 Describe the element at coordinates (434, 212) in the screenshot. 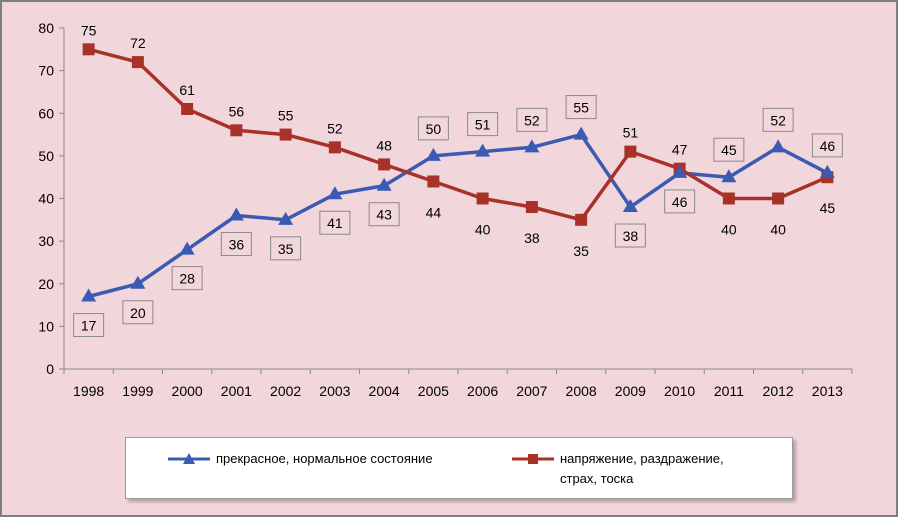

I see `data-label: 44` at that location.